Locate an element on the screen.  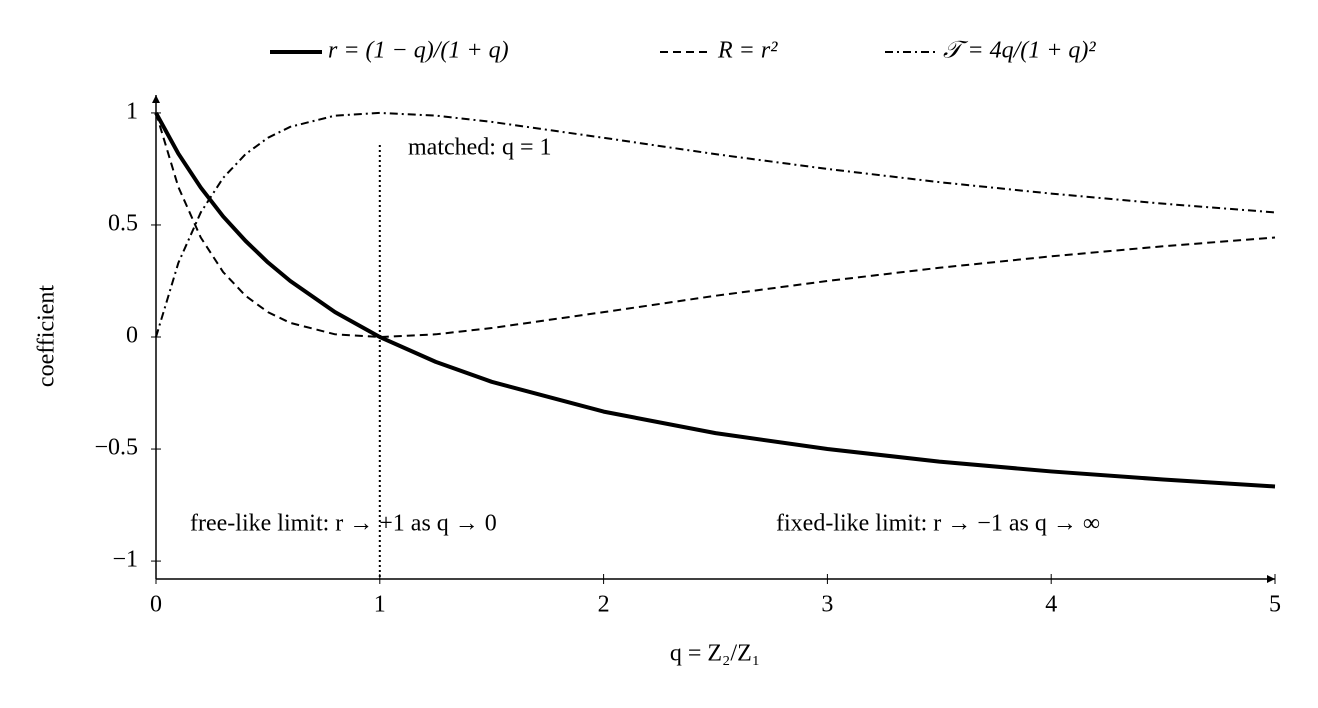
y-axis-arrow is located at coordinates (156, 99).